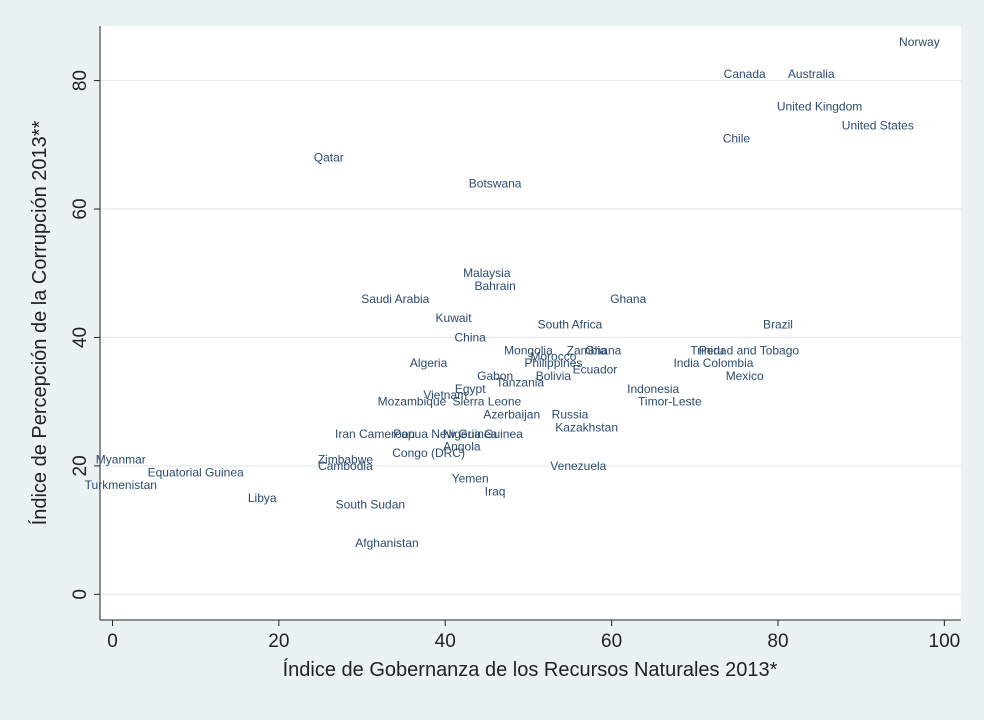 The height and width of the screenshot is (720, 984). What do you see at coordinates (262, 498) in the screenshot?
I see `data-point-label: Libya` at bounding box center [262, 498].